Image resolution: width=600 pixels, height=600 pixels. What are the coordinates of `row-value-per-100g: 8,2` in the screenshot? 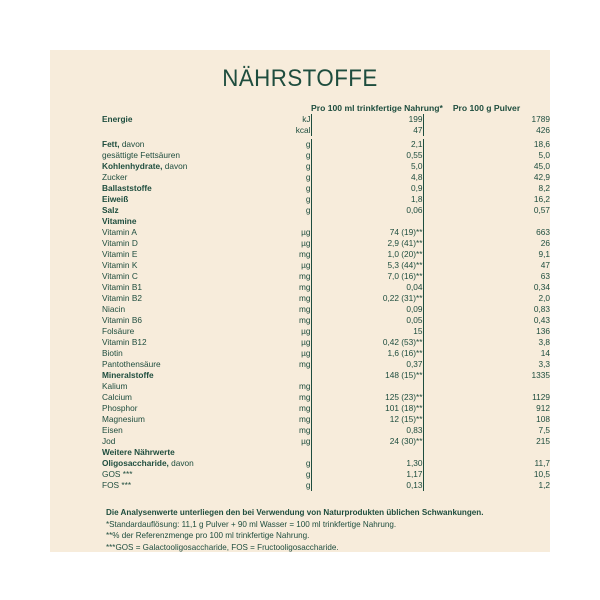 It's located at (486, 188).